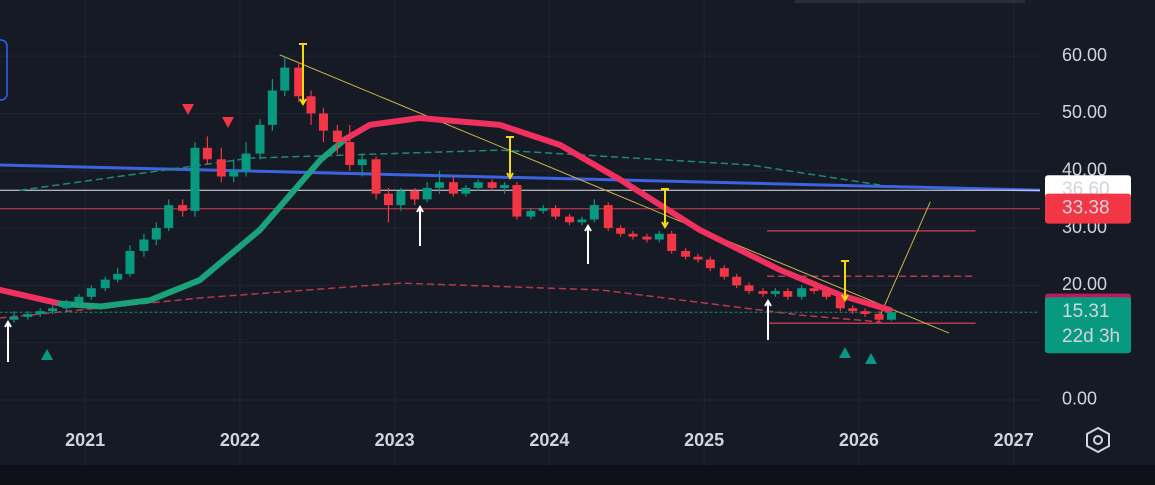  What do you see at coordinates (704, 440) in the screenshot?
I see `x-tick-label: 2025` at bounding box center [704, 440].